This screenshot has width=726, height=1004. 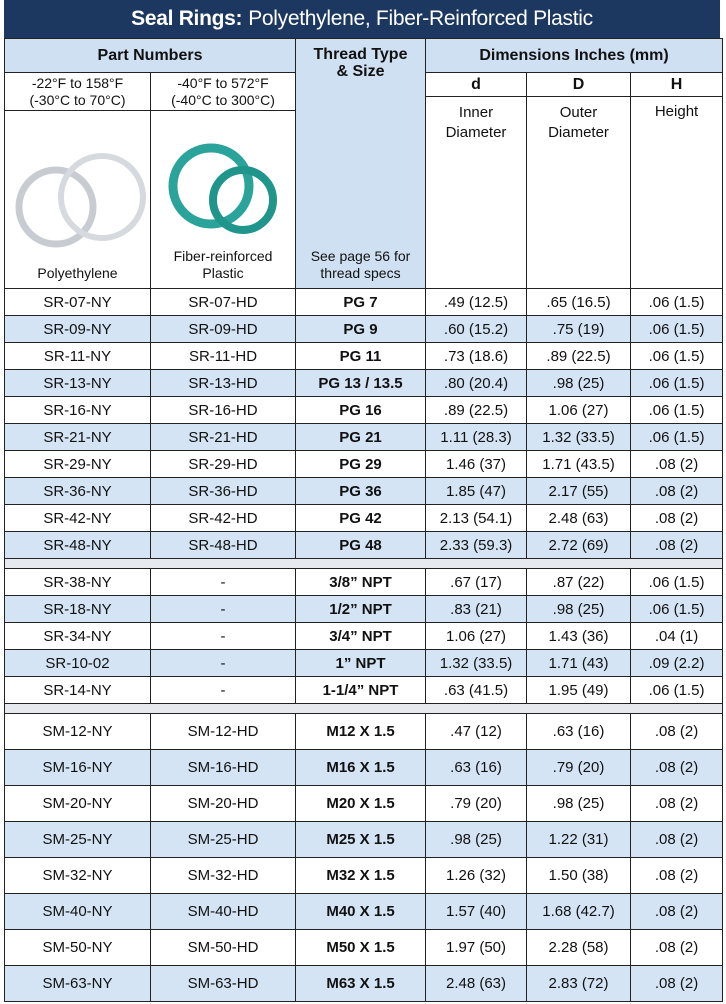 What do you see at coordinates (476, 545) in the screenshot?
I see `inner-d: 2.33 (59.3)` at bounding box center [476, 545].